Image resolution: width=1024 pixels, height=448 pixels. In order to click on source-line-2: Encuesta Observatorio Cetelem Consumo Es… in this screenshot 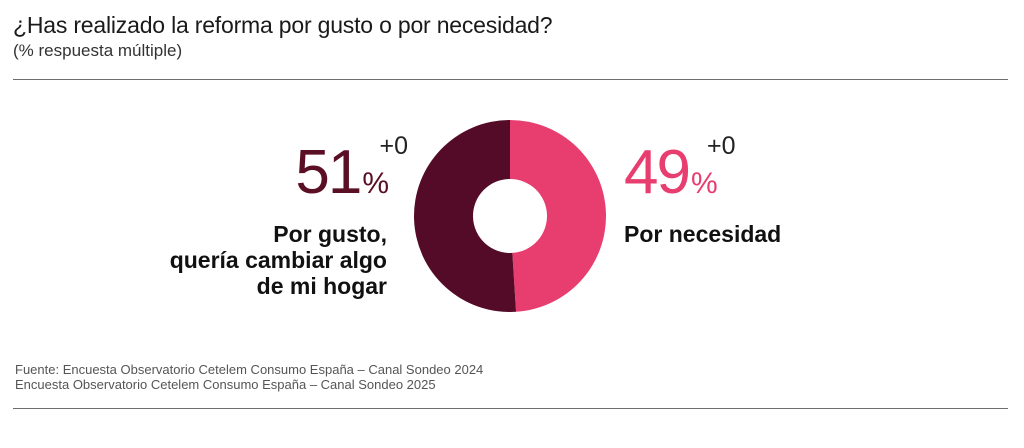, I will do `click(225, 384)`.